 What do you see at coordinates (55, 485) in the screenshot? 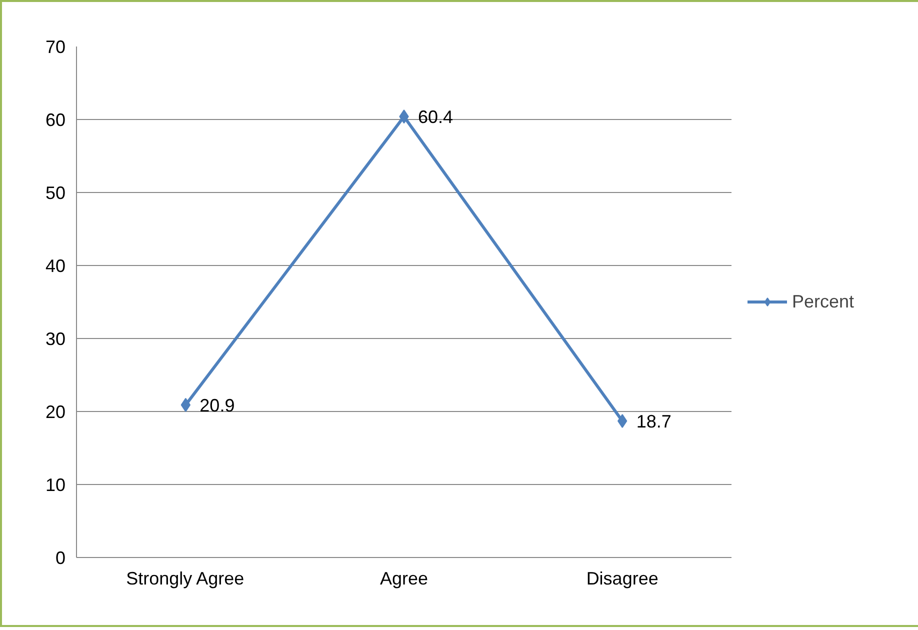
I see `y-tick-label: 10` at bounding box center [55, 485].